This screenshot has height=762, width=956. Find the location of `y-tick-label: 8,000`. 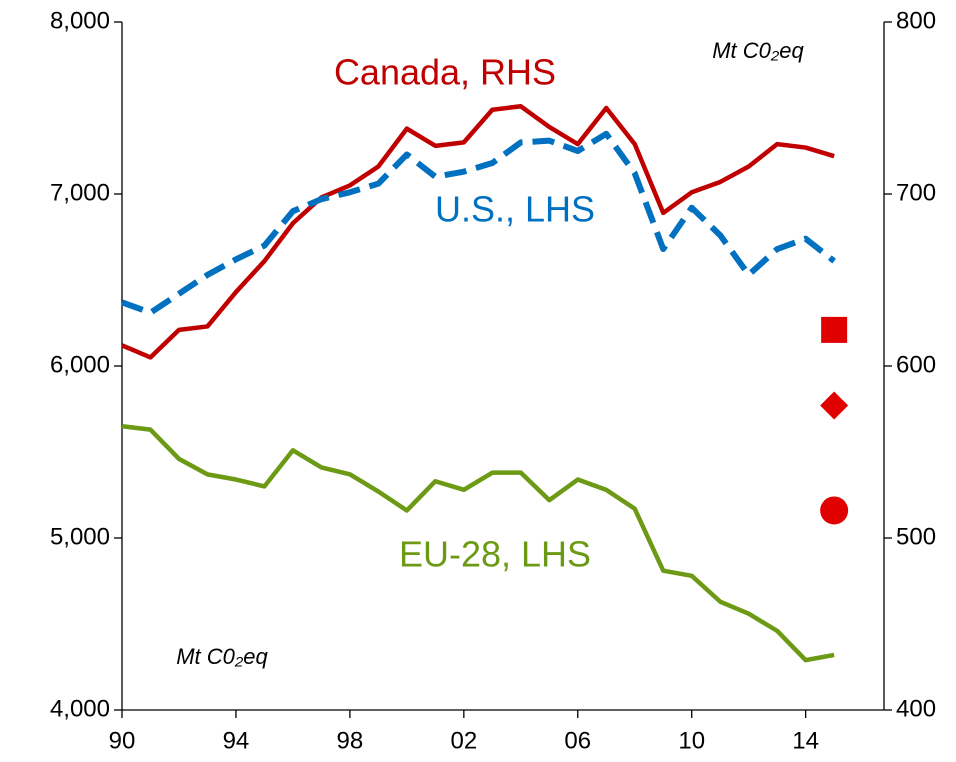

y-tick-label: 8,000 is located at coordinates (80, 20).